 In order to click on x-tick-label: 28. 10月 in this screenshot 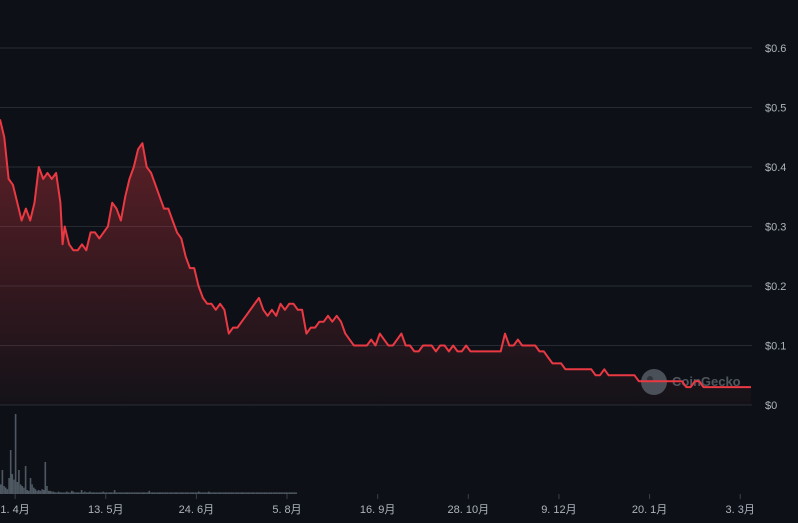, I will do `click(468, 510)`.